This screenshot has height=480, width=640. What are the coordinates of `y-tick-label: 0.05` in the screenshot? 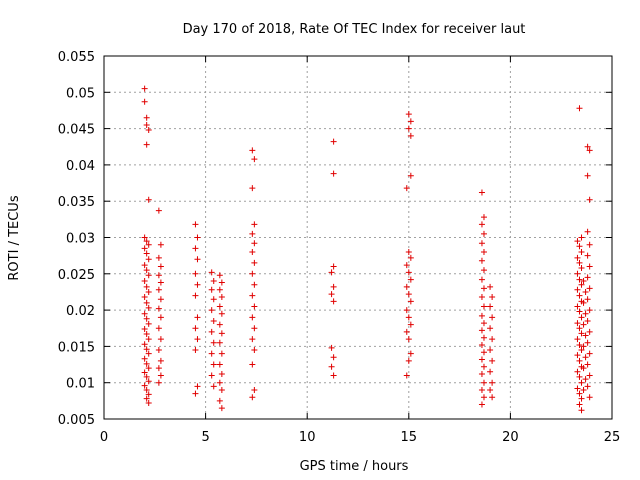 It's located at (80, 93).